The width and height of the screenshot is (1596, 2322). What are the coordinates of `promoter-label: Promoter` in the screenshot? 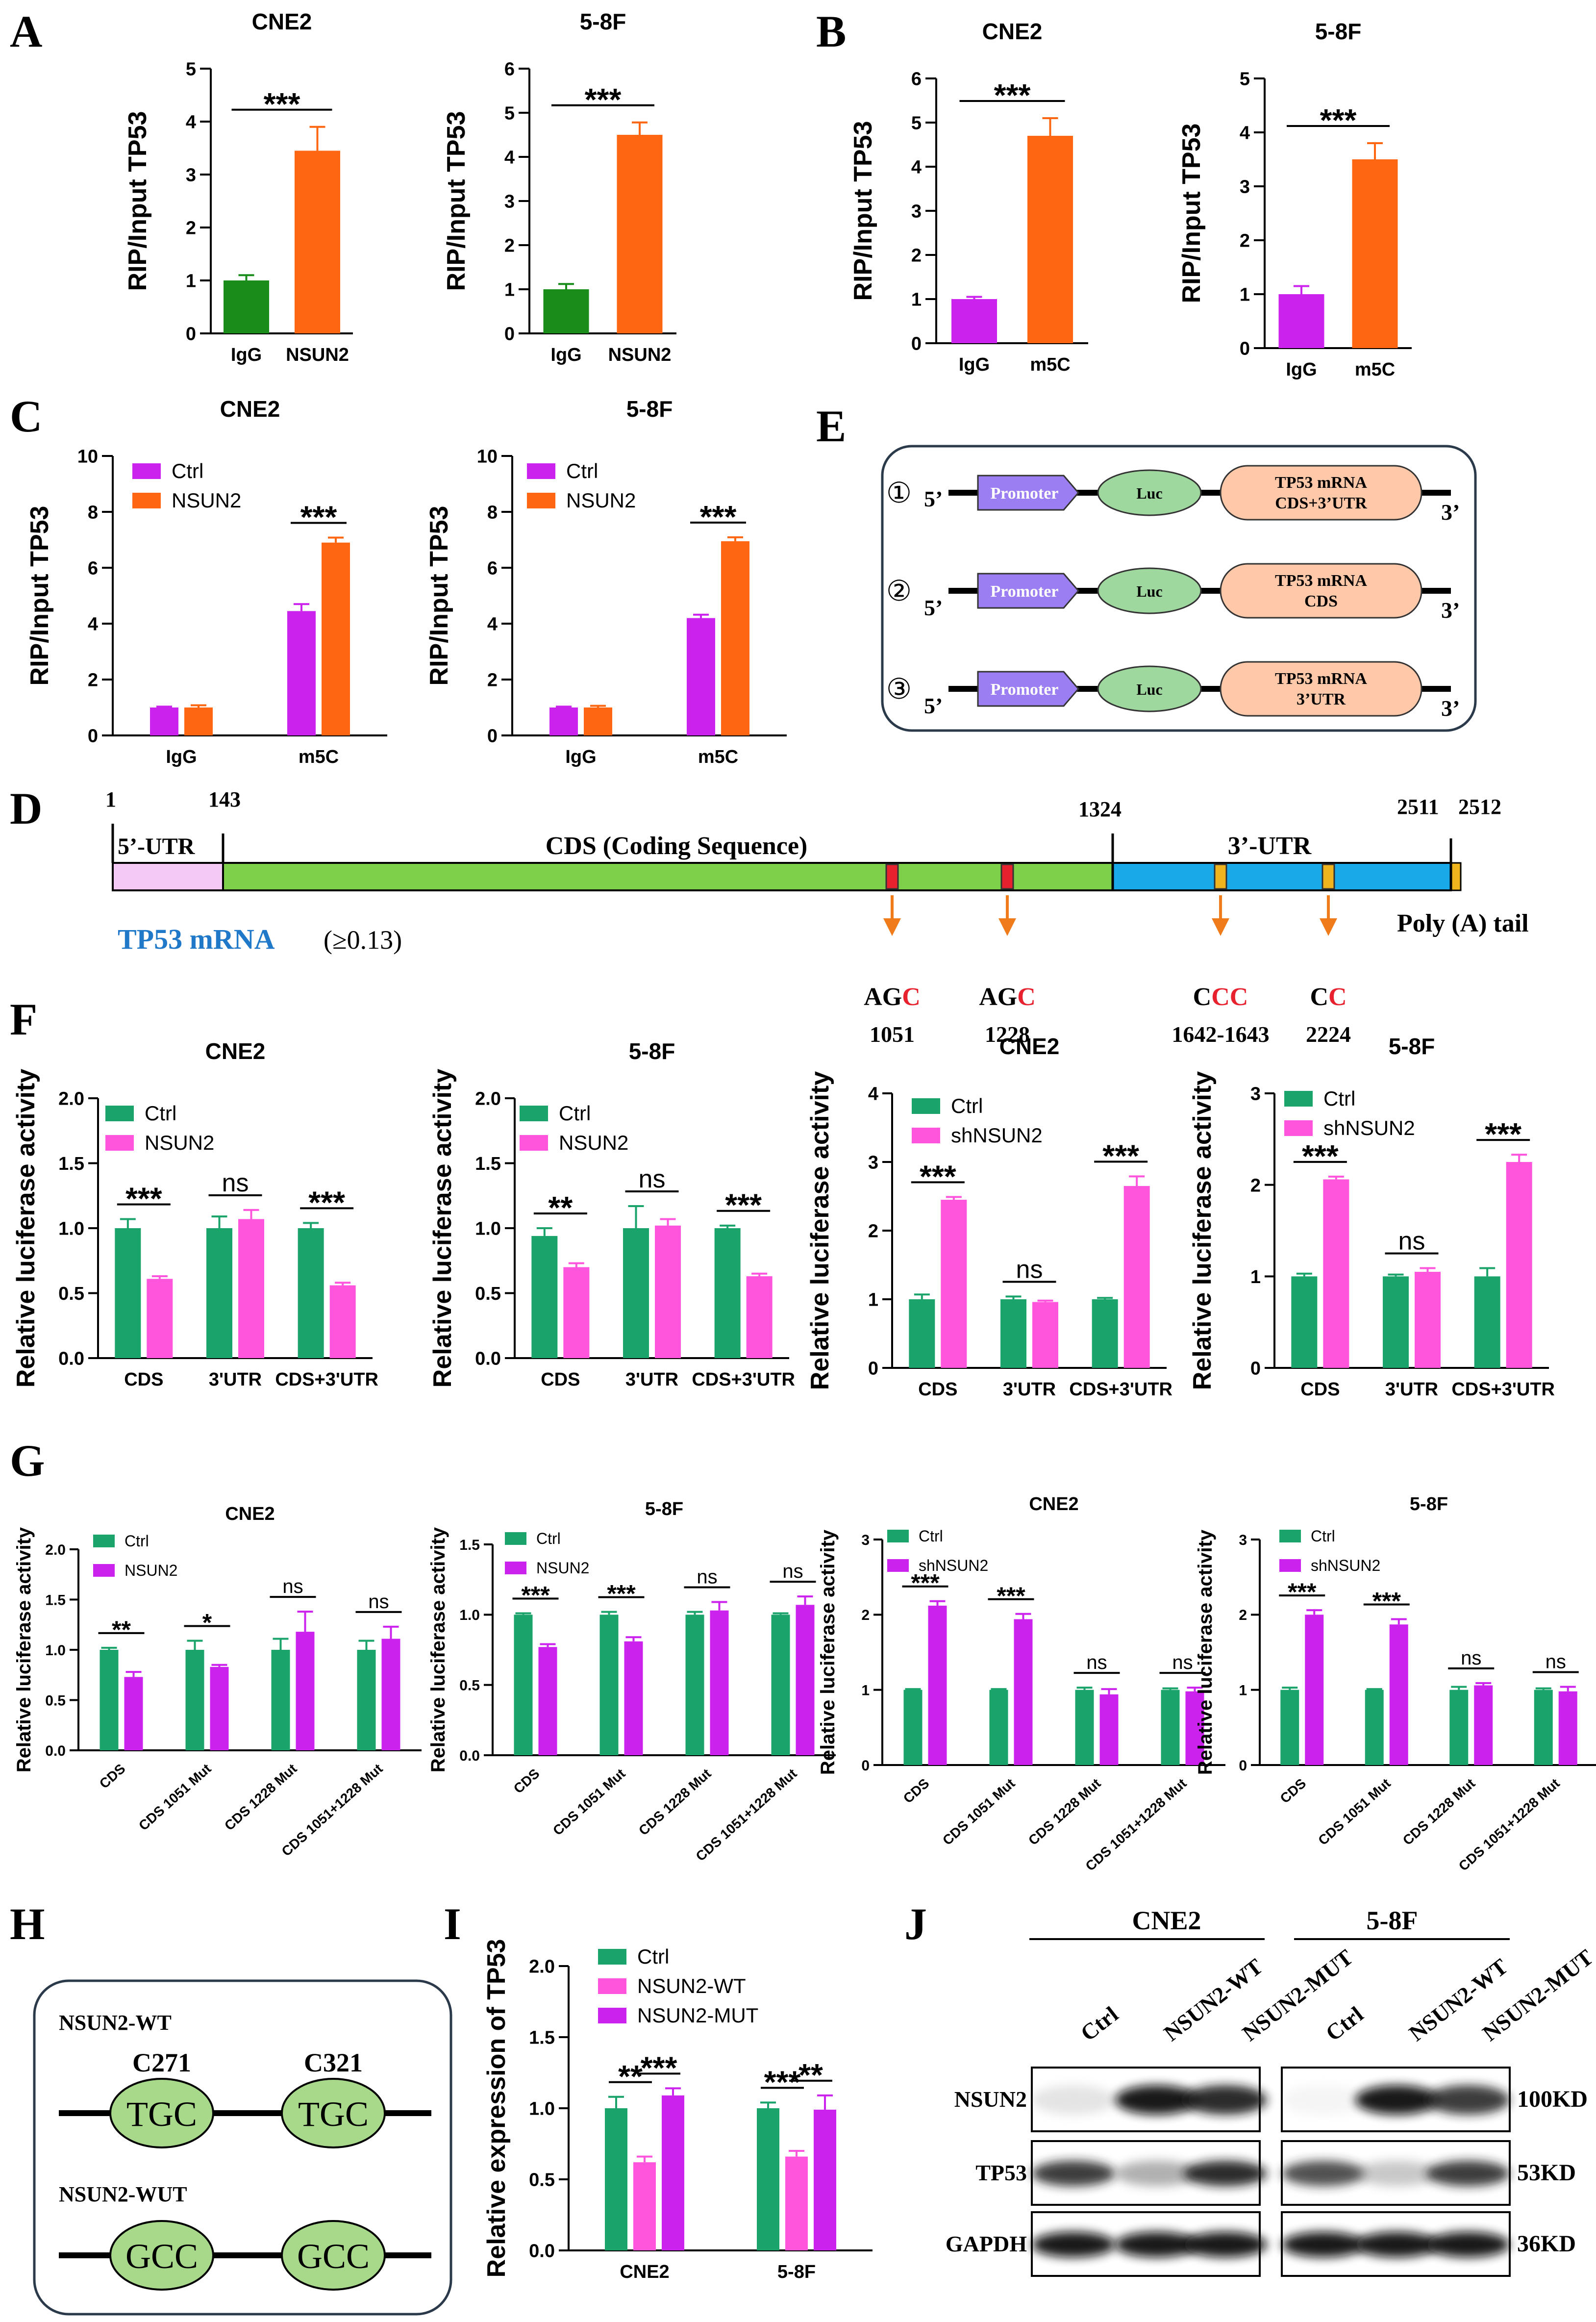 It's located at (1024, 493).